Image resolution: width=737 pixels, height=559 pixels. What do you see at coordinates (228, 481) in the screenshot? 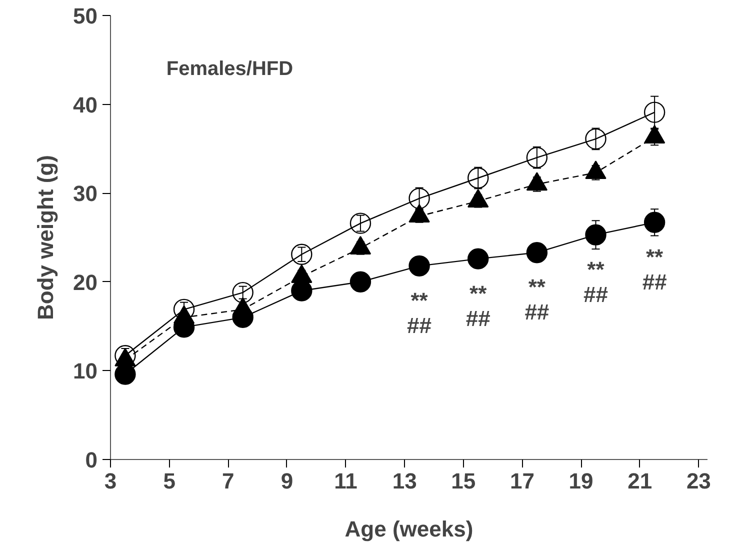
I see `x-tick-label: 7` at bounding box center [228, 481].